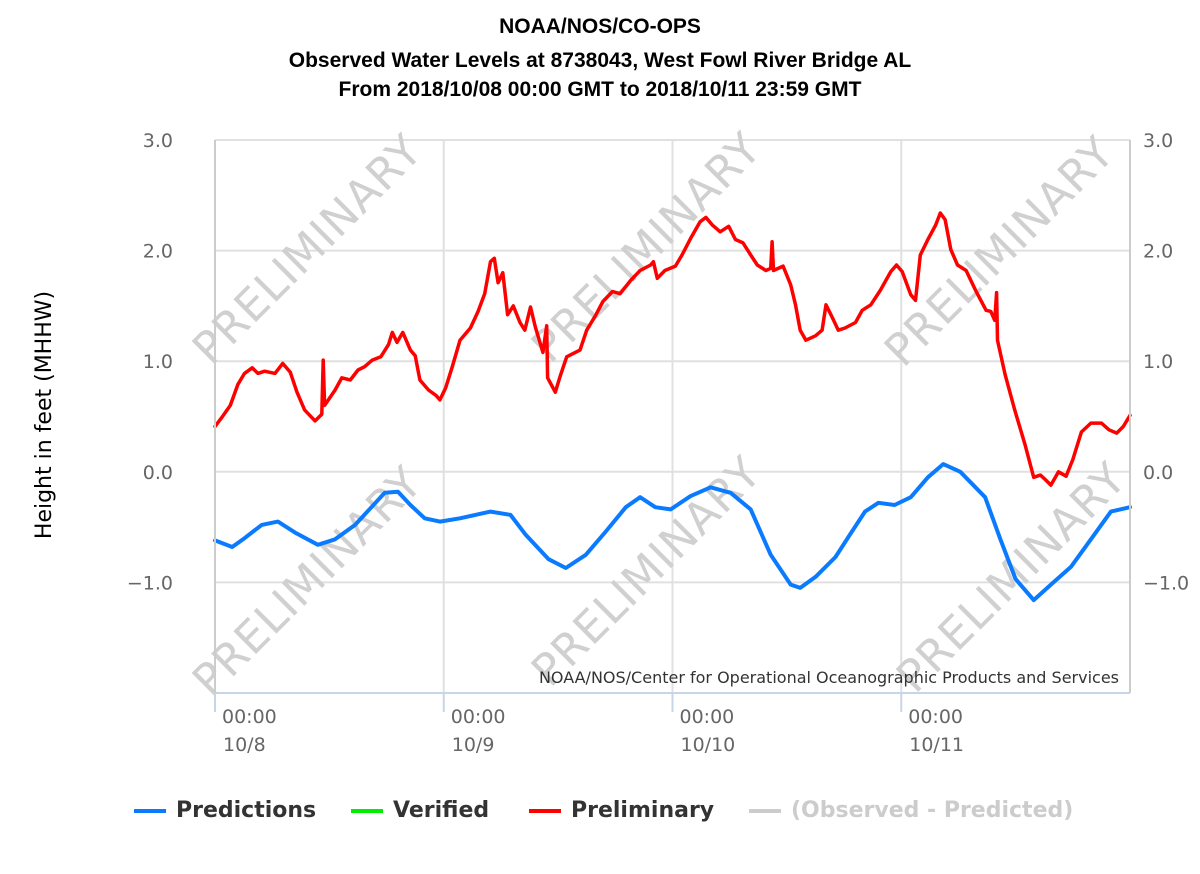 The width and height of the screenshot is (1200, 874). I want to click on y-tick-label-left: 2.0, so click(158, 252).